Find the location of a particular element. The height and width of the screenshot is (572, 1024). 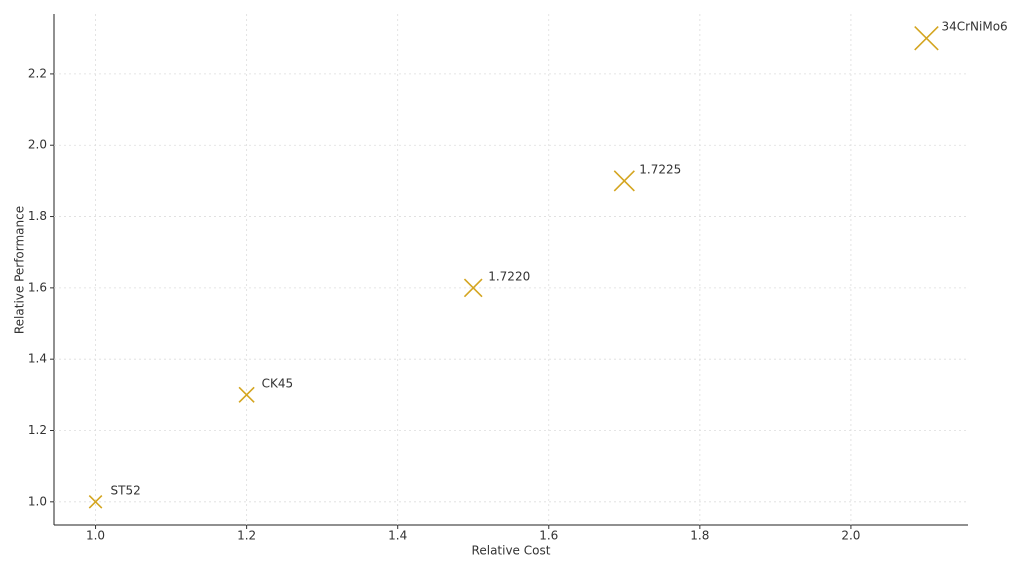

y-tick-label: 1.0 is located at coordinates (37, 501).